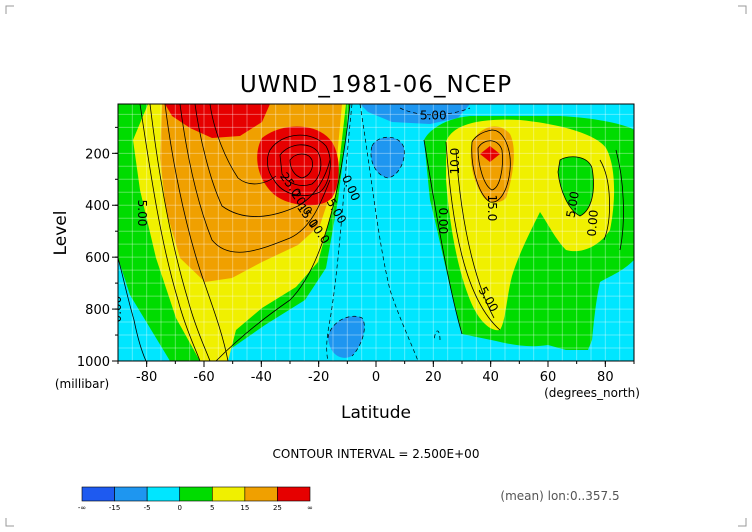 The width and height of the screenshot is (752, 532). What do you see at coordinates (346, 337) in the screenshot?
I see `field-neg-lower` at bounding box center [346, 337].